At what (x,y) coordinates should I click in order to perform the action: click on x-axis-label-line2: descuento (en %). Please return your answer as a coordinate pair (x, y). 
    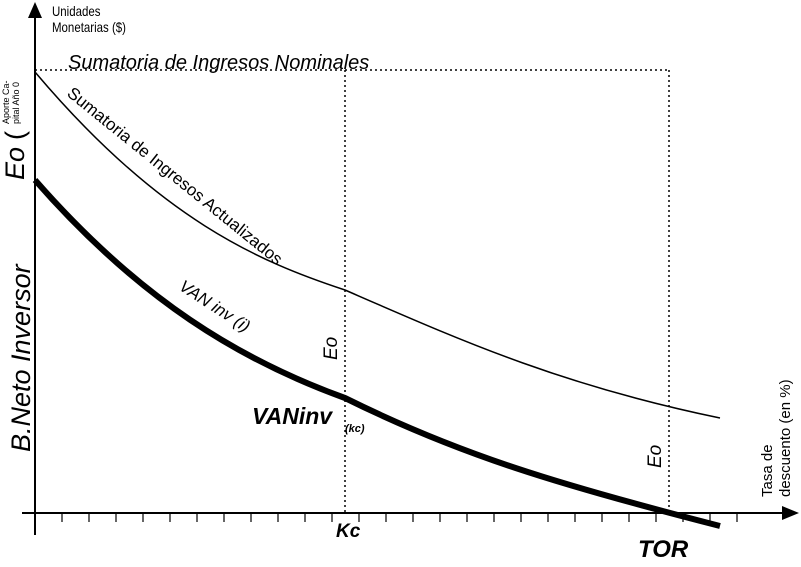
    Looking at the image, I should click on (785, 438).